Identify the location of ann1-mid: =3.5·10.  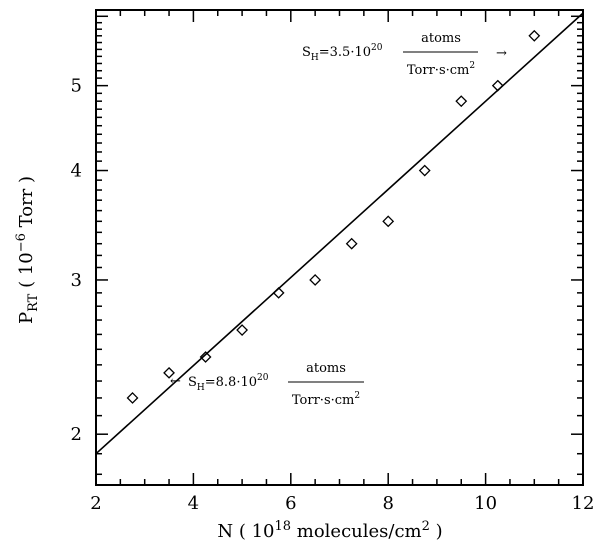
(345, 52).